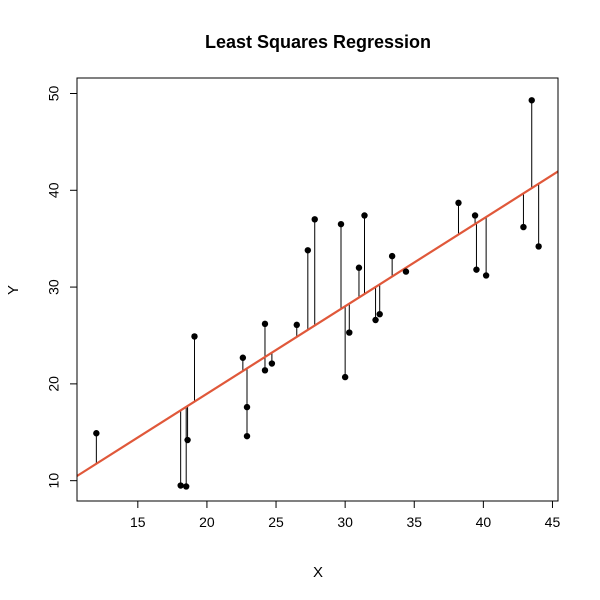 Image resolution: width=600 pixels, height=600 pixels. I want to click on y-tick-label: 40, so click(54, 190).